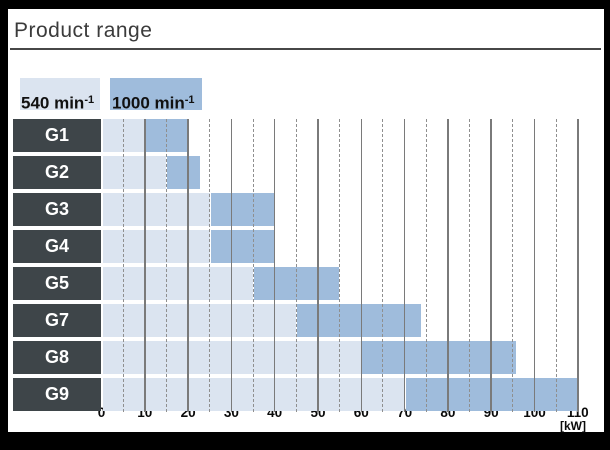 This screenshot has height=450, width=610. I want to click on bar-1000-g2, so click(184, 172).